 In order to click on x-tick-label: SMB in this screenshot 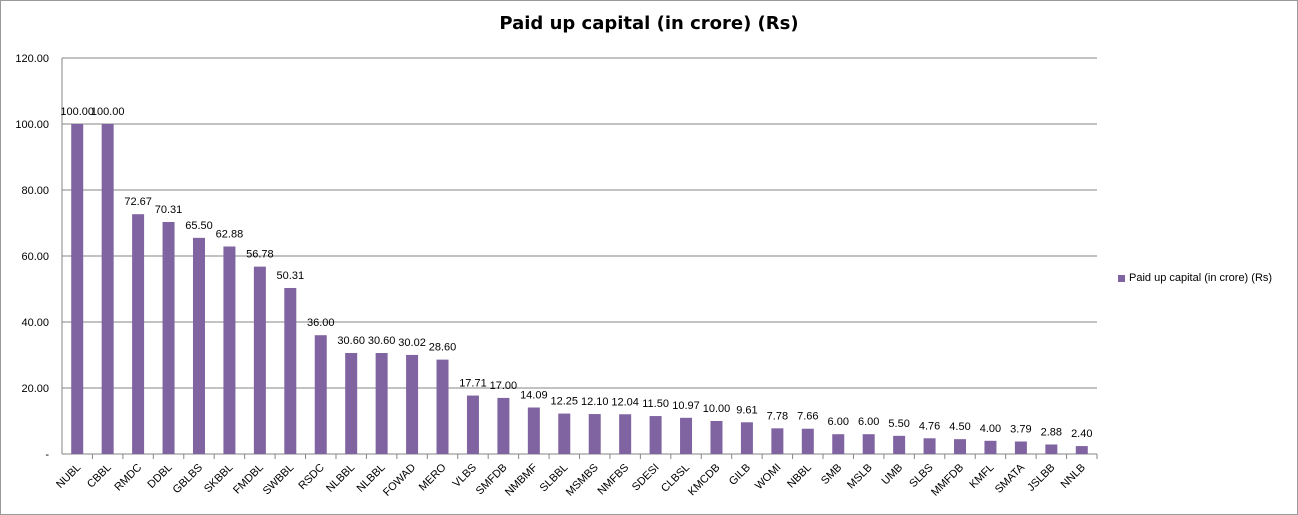, I will do `click(831, 474)`.